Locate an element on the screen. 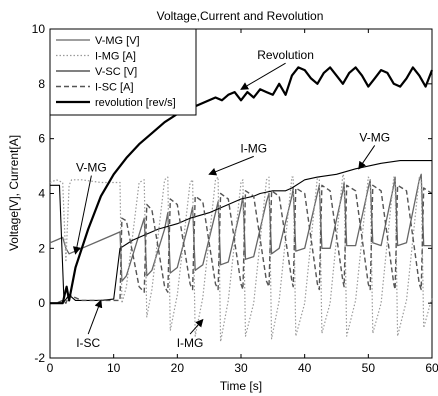 This screenshot has width=438, height=396. annotation-revolution: Revolution is located at coordinates (285, 55).